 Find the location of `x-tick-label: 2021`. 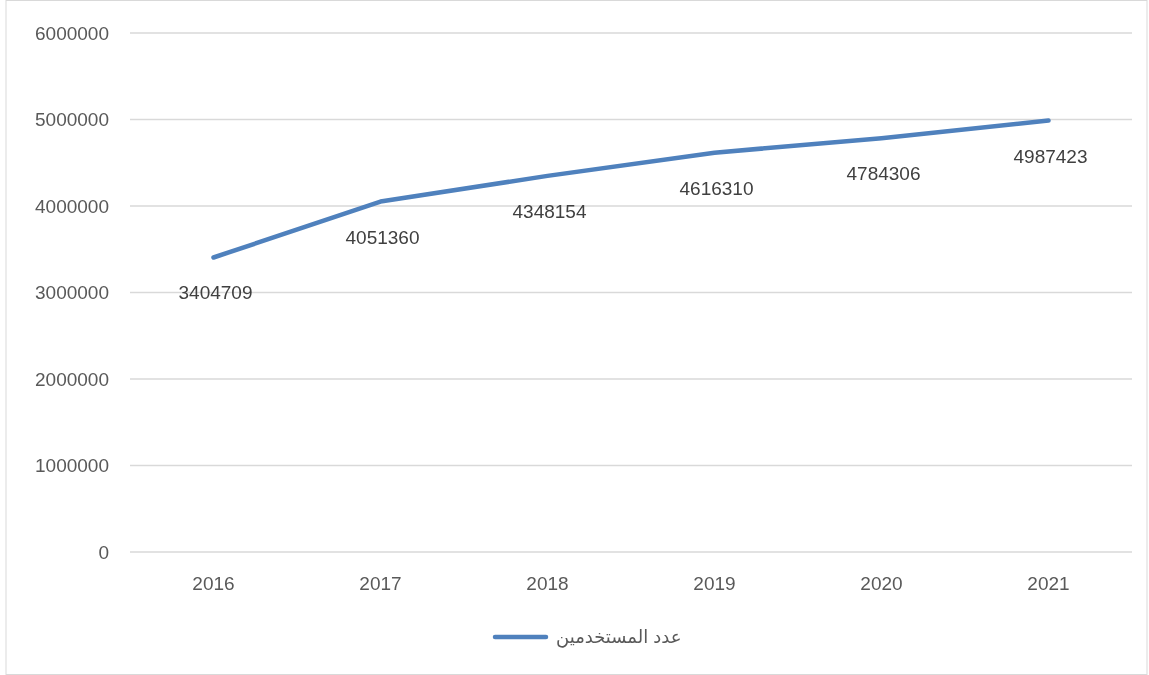

x-tick-label: 2021 is located at coordinates (1048, 583).